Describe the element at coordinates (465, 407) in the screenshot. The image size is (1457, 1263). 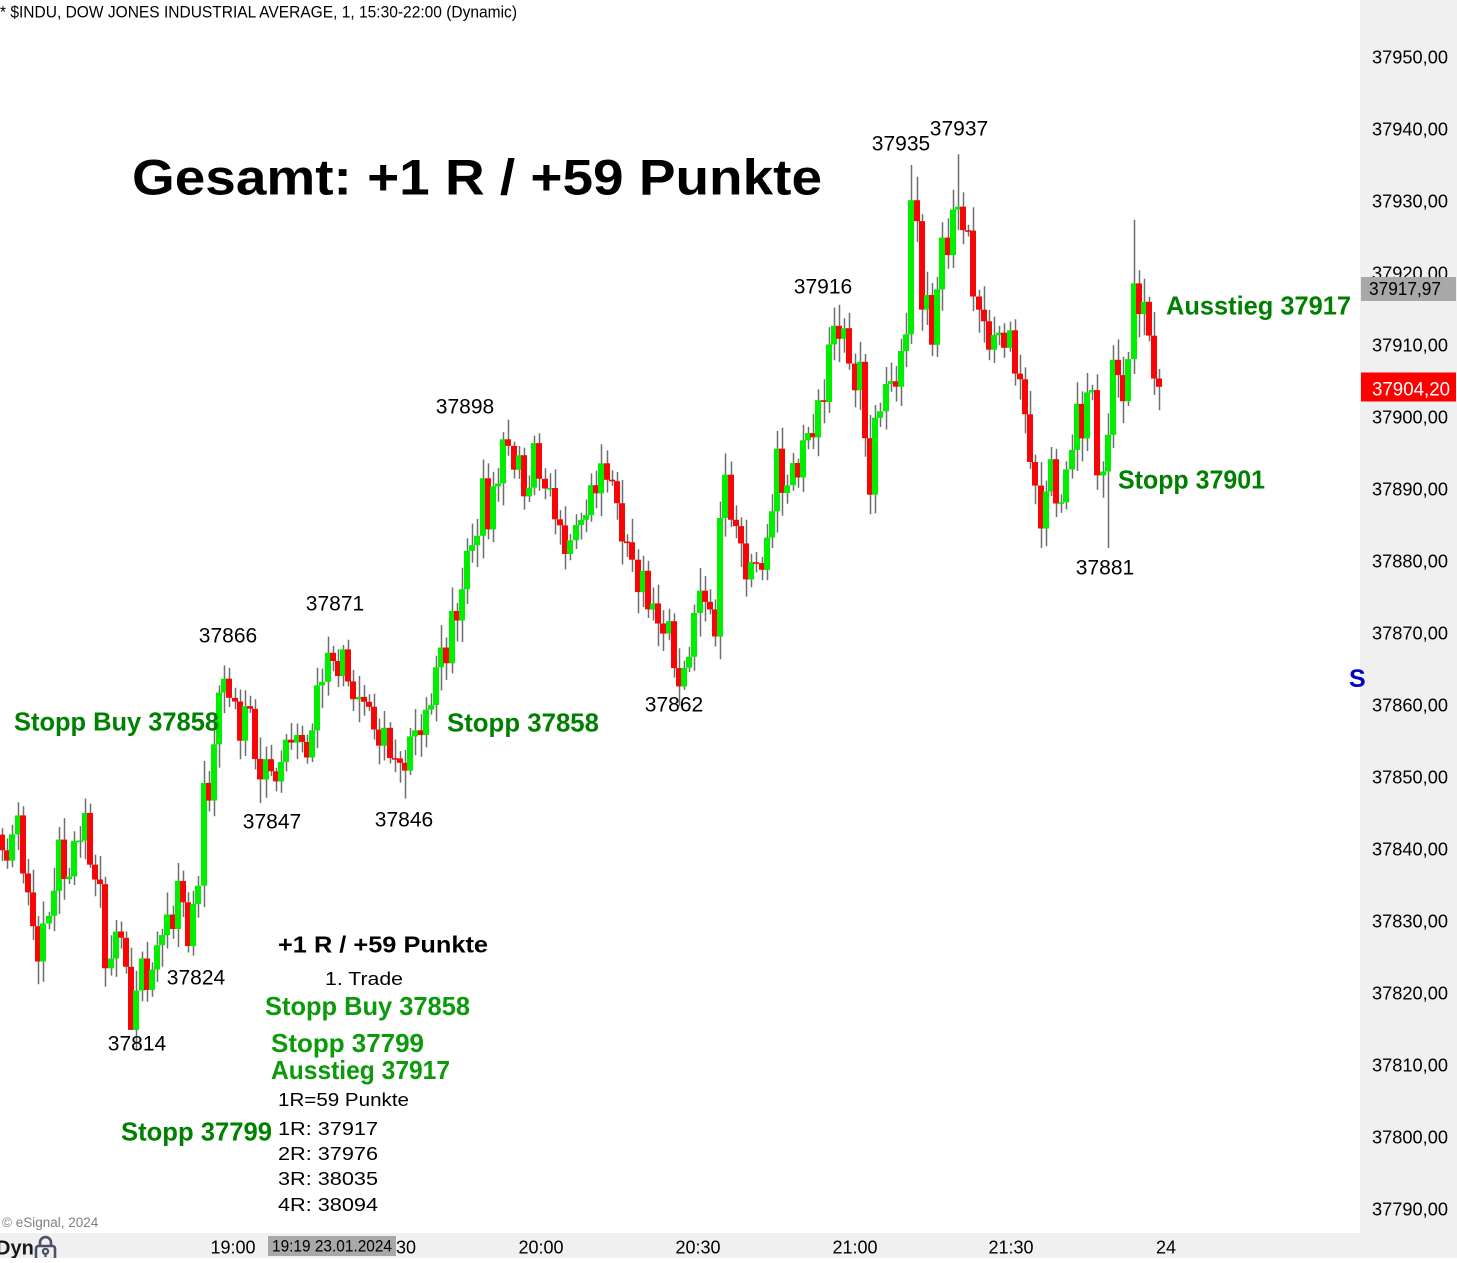
I see `svg-text: 37898` at that location.